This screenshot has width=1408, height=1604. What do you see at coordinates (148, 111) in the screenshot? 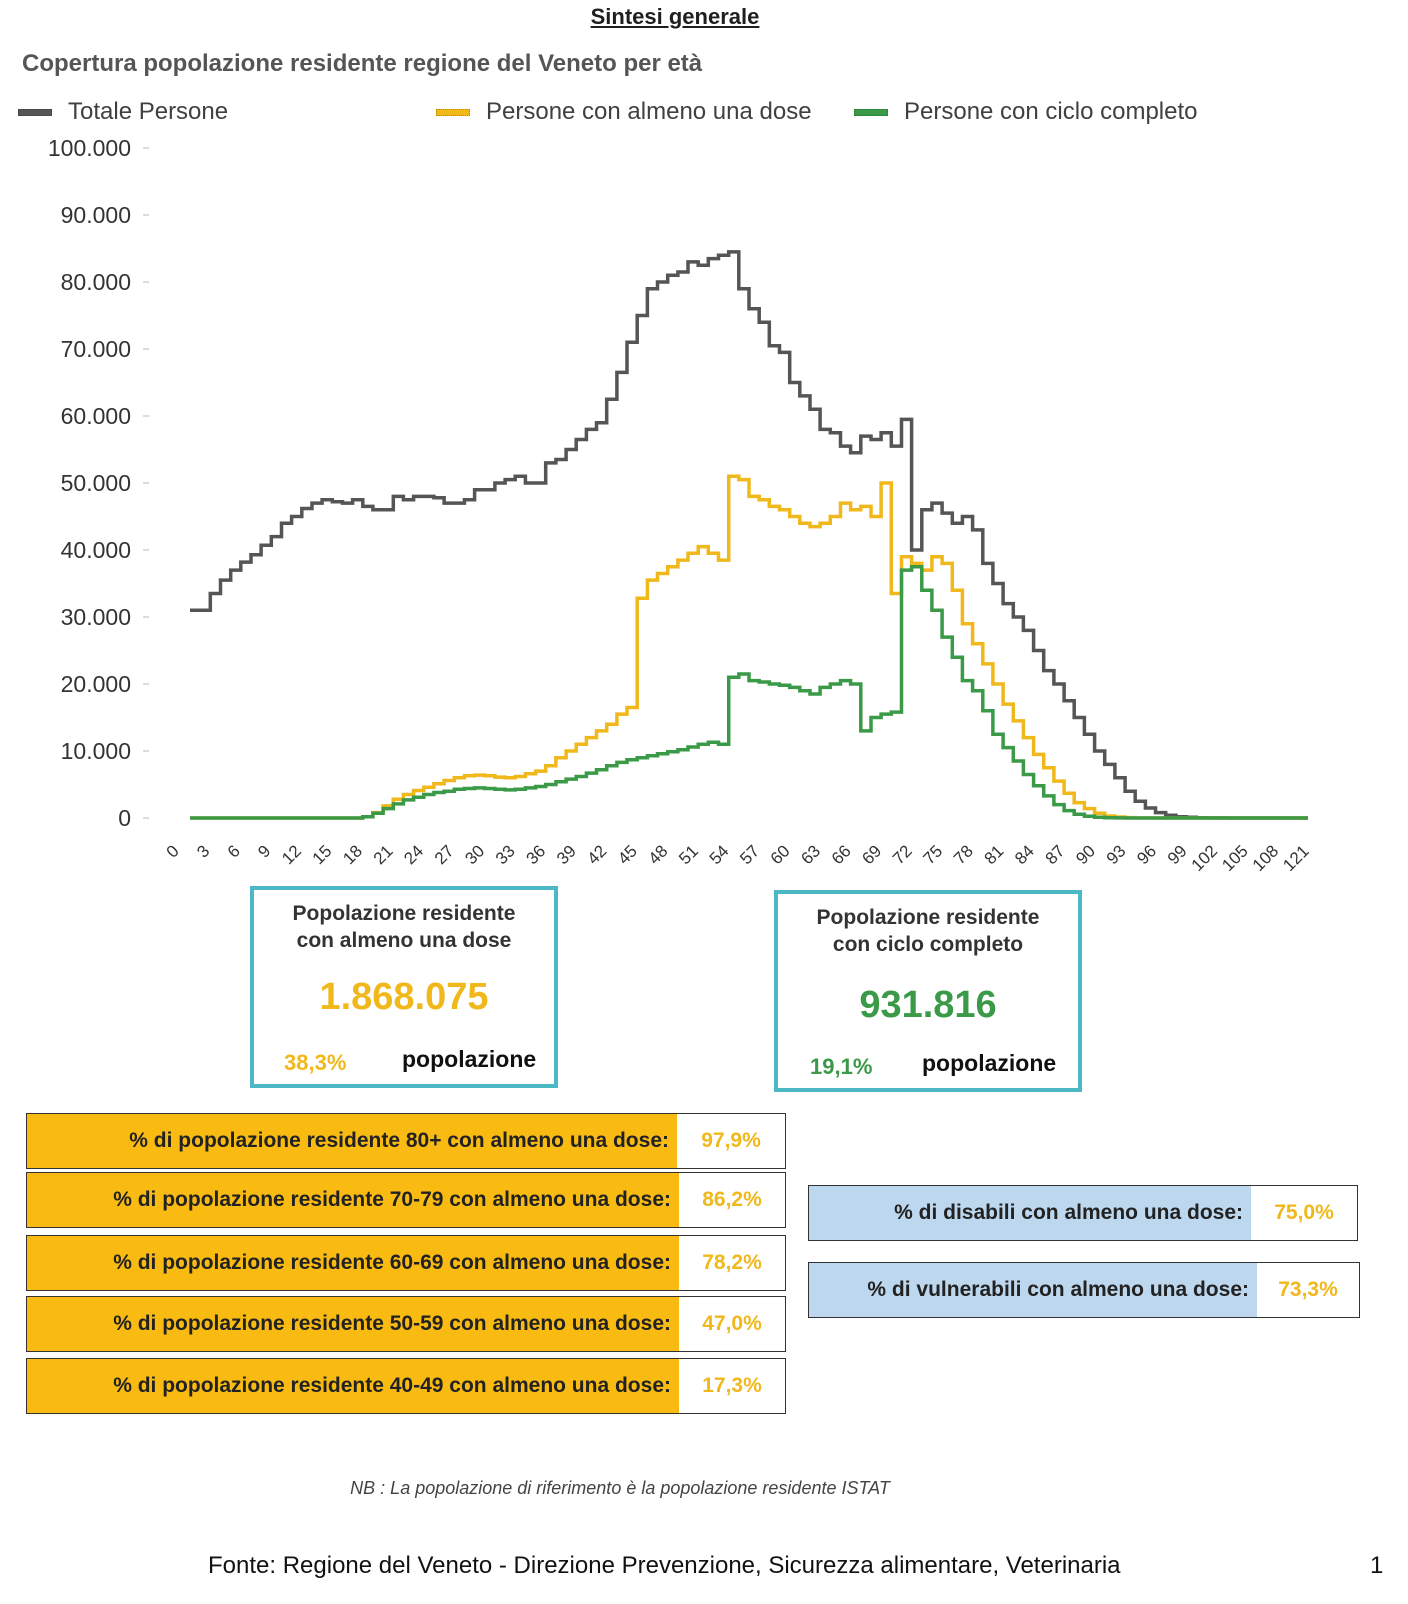
I see `legend-label-total: Totale Persone` at bounding box center [148, 111].